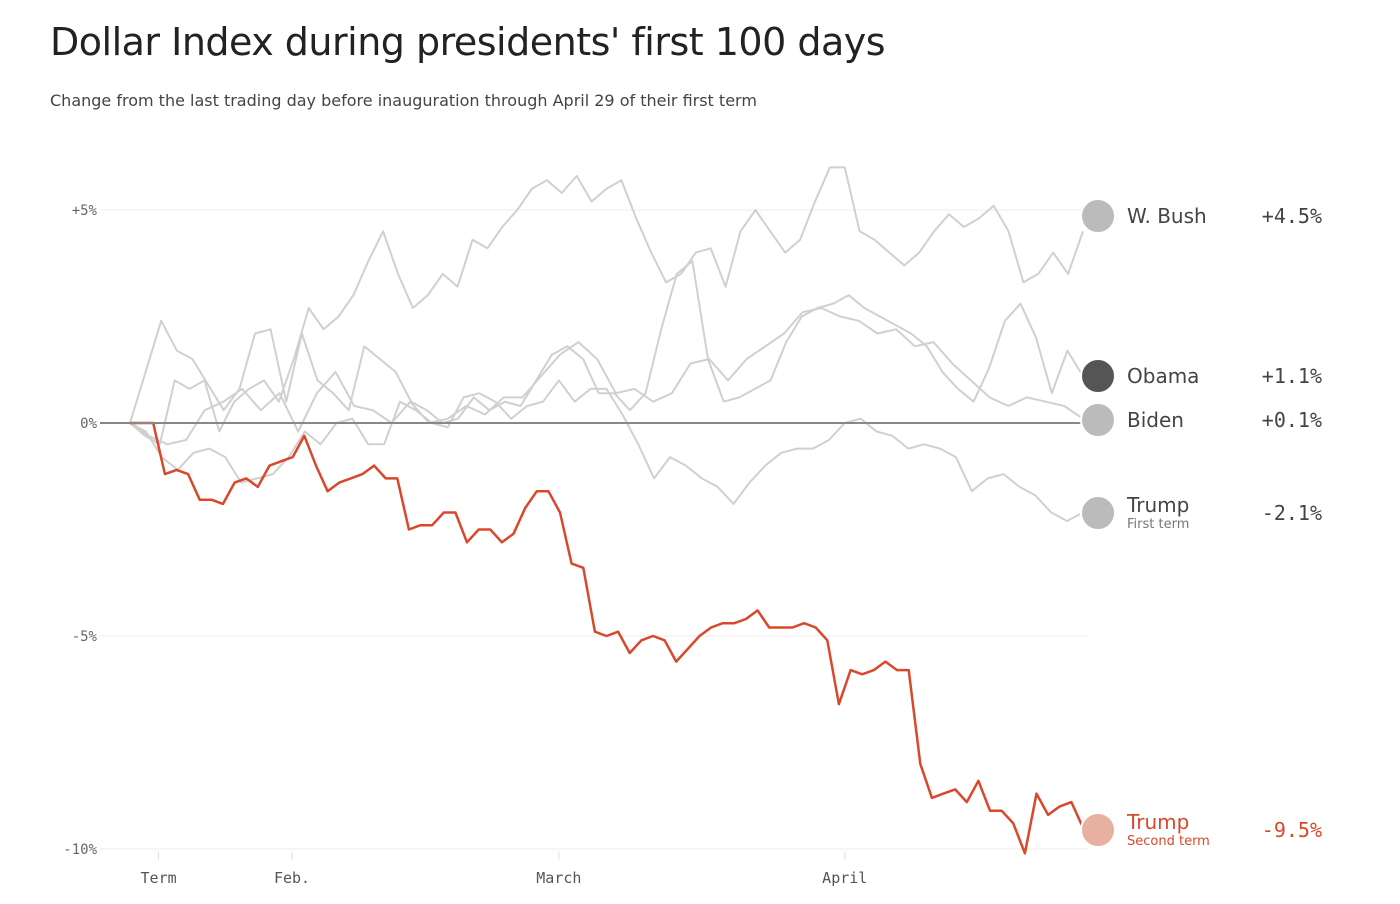  What do you see at coordinates (1292, 376) in the screenshot?
I see `series-end-value: +1.1%` at bounding box center [1292, 376].